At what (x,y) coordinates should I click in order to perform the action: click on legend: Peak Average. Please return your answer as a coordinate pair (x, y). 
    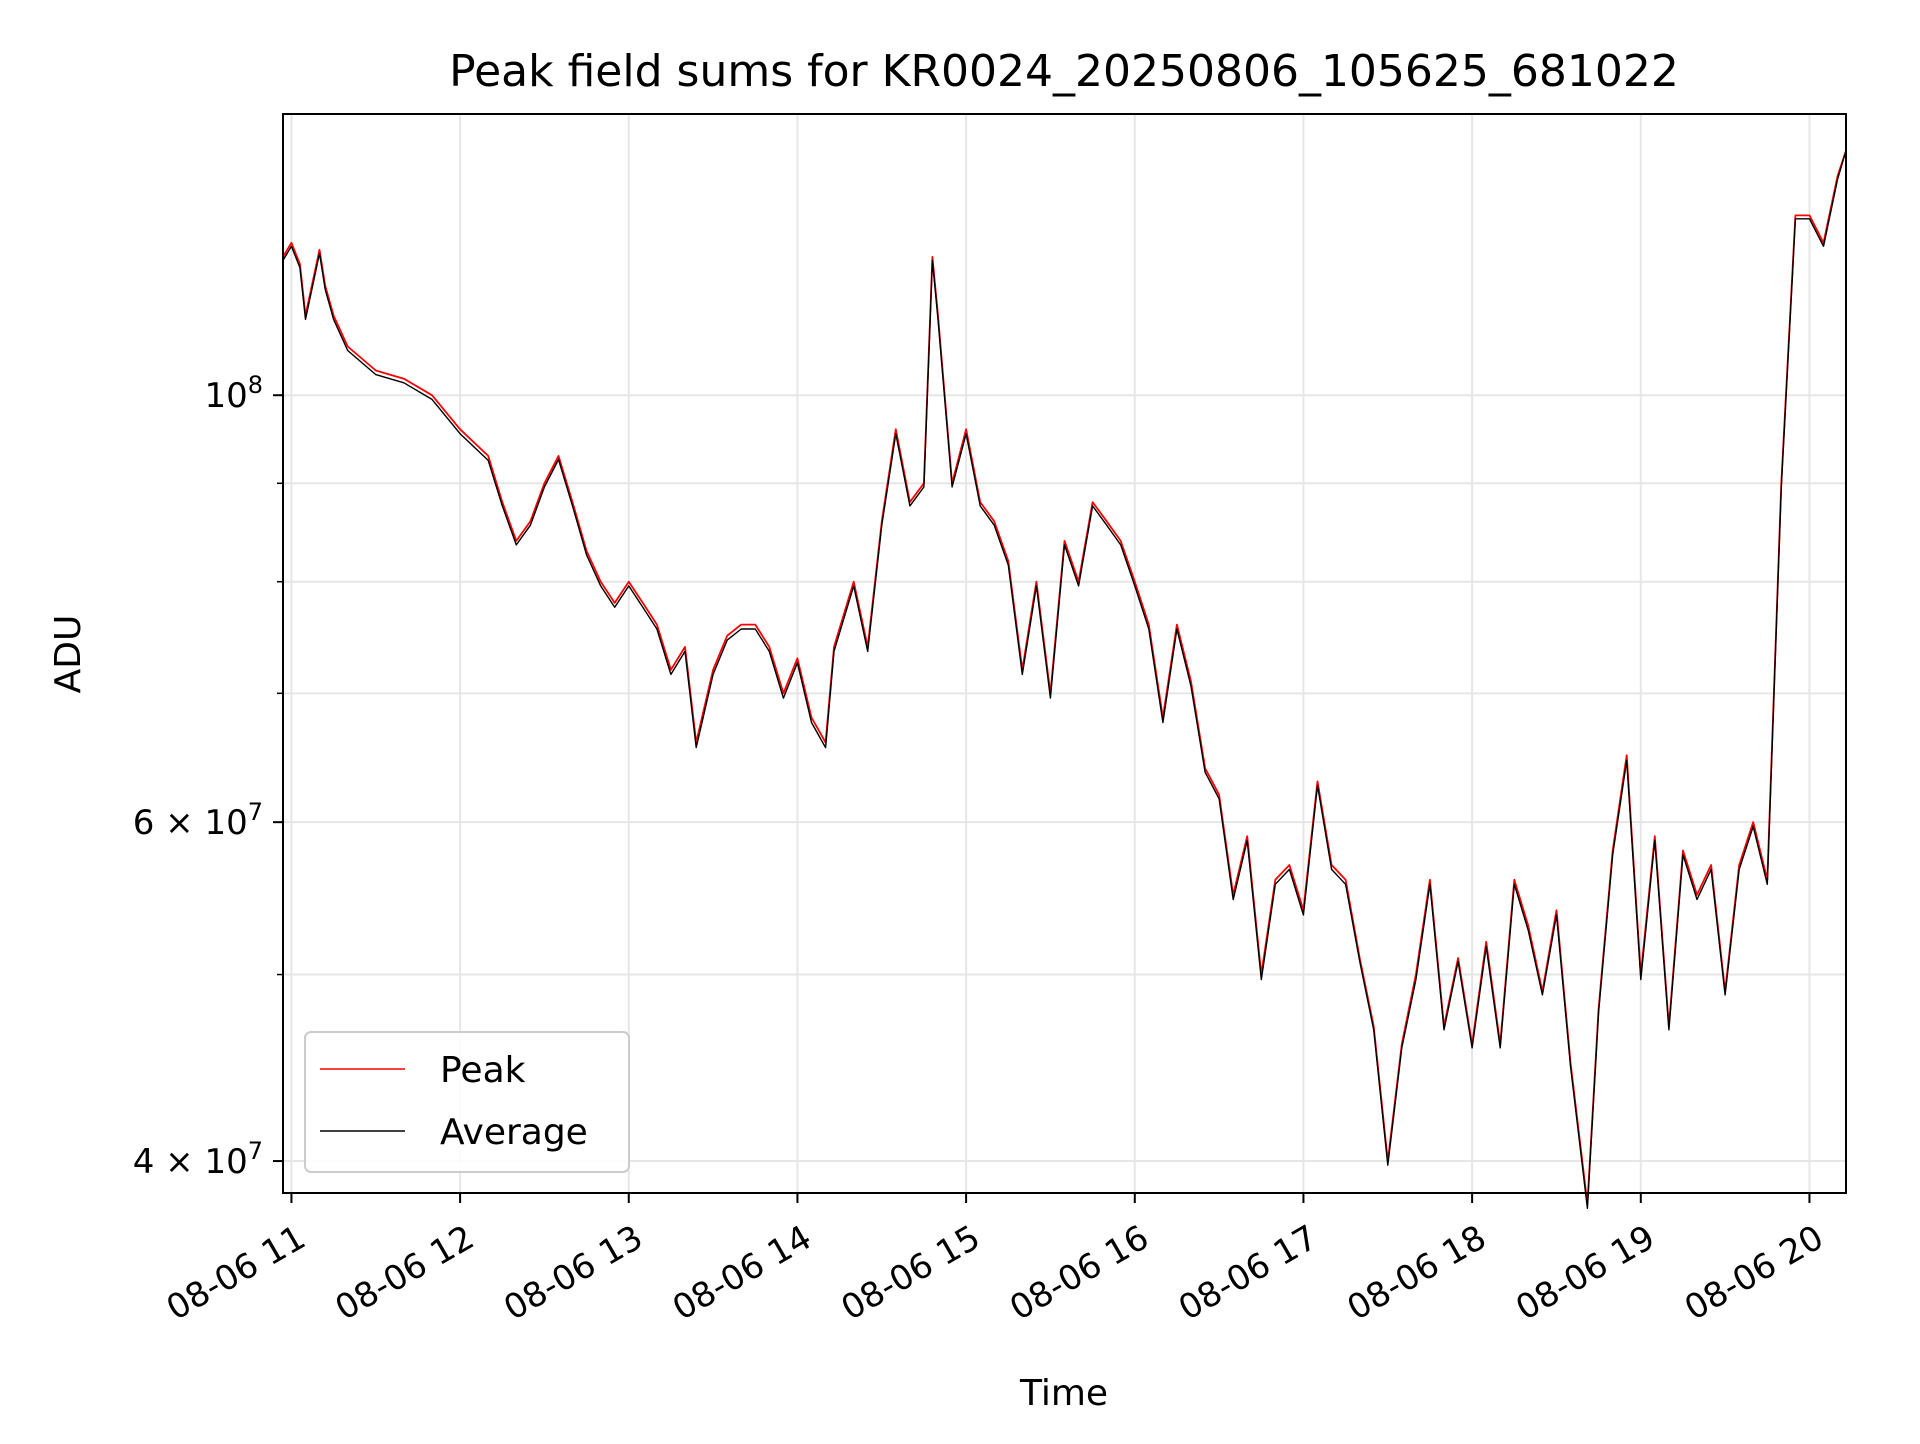
    Looking at the image, I should click on (467, 1102).